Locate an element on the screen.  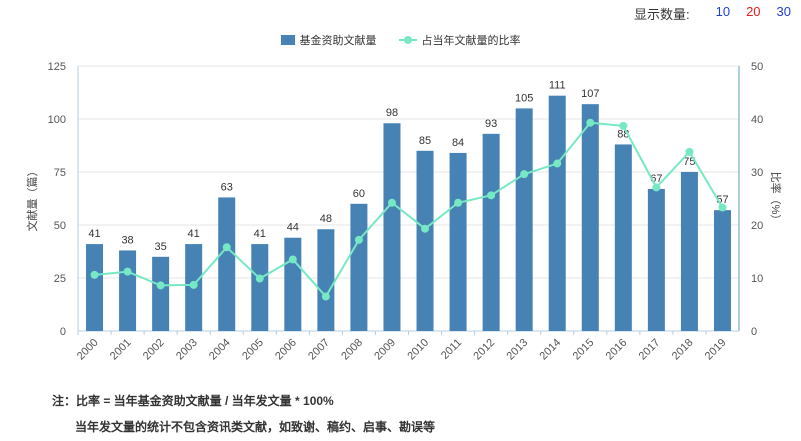
legend-item-line-series: 占当年文献量的比率 is located at coordinates (459, 40).